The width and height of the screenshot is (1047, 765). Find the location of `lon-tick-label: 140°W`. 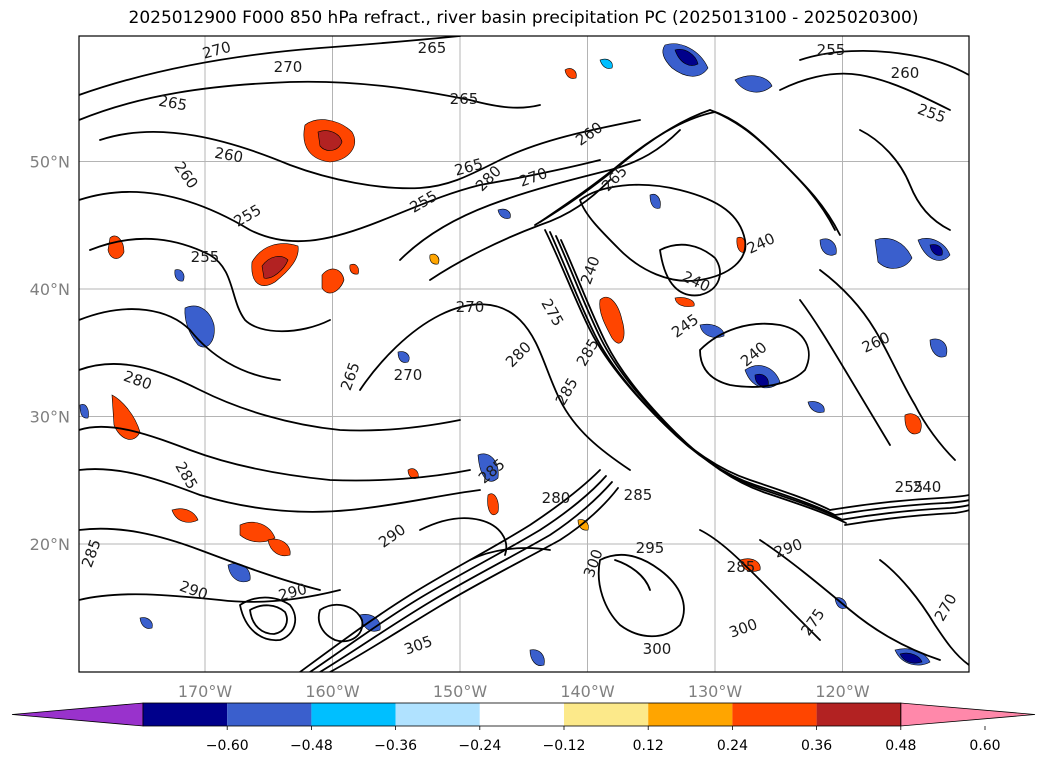

lon-tick-label: 140°W is located at coordinates (587, 691).